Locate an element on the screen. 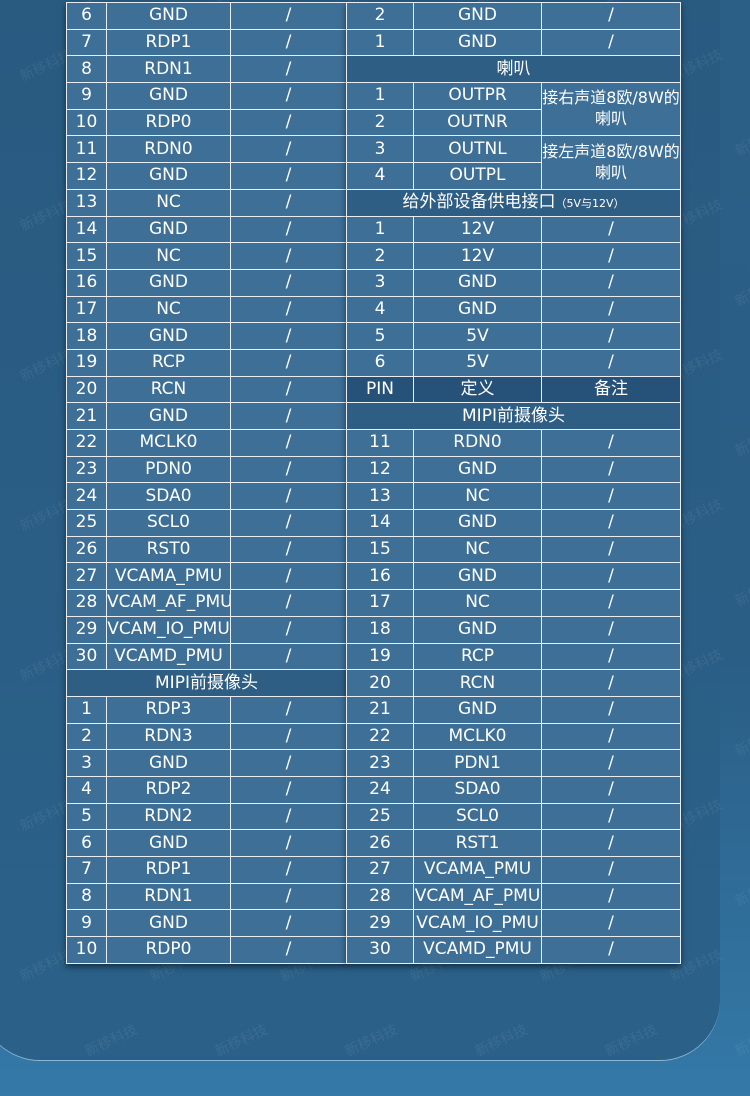 Image resolution: width=750 pixels, height=1096 pixels. pin-cell: 5 is located at coordinates (86, 816).